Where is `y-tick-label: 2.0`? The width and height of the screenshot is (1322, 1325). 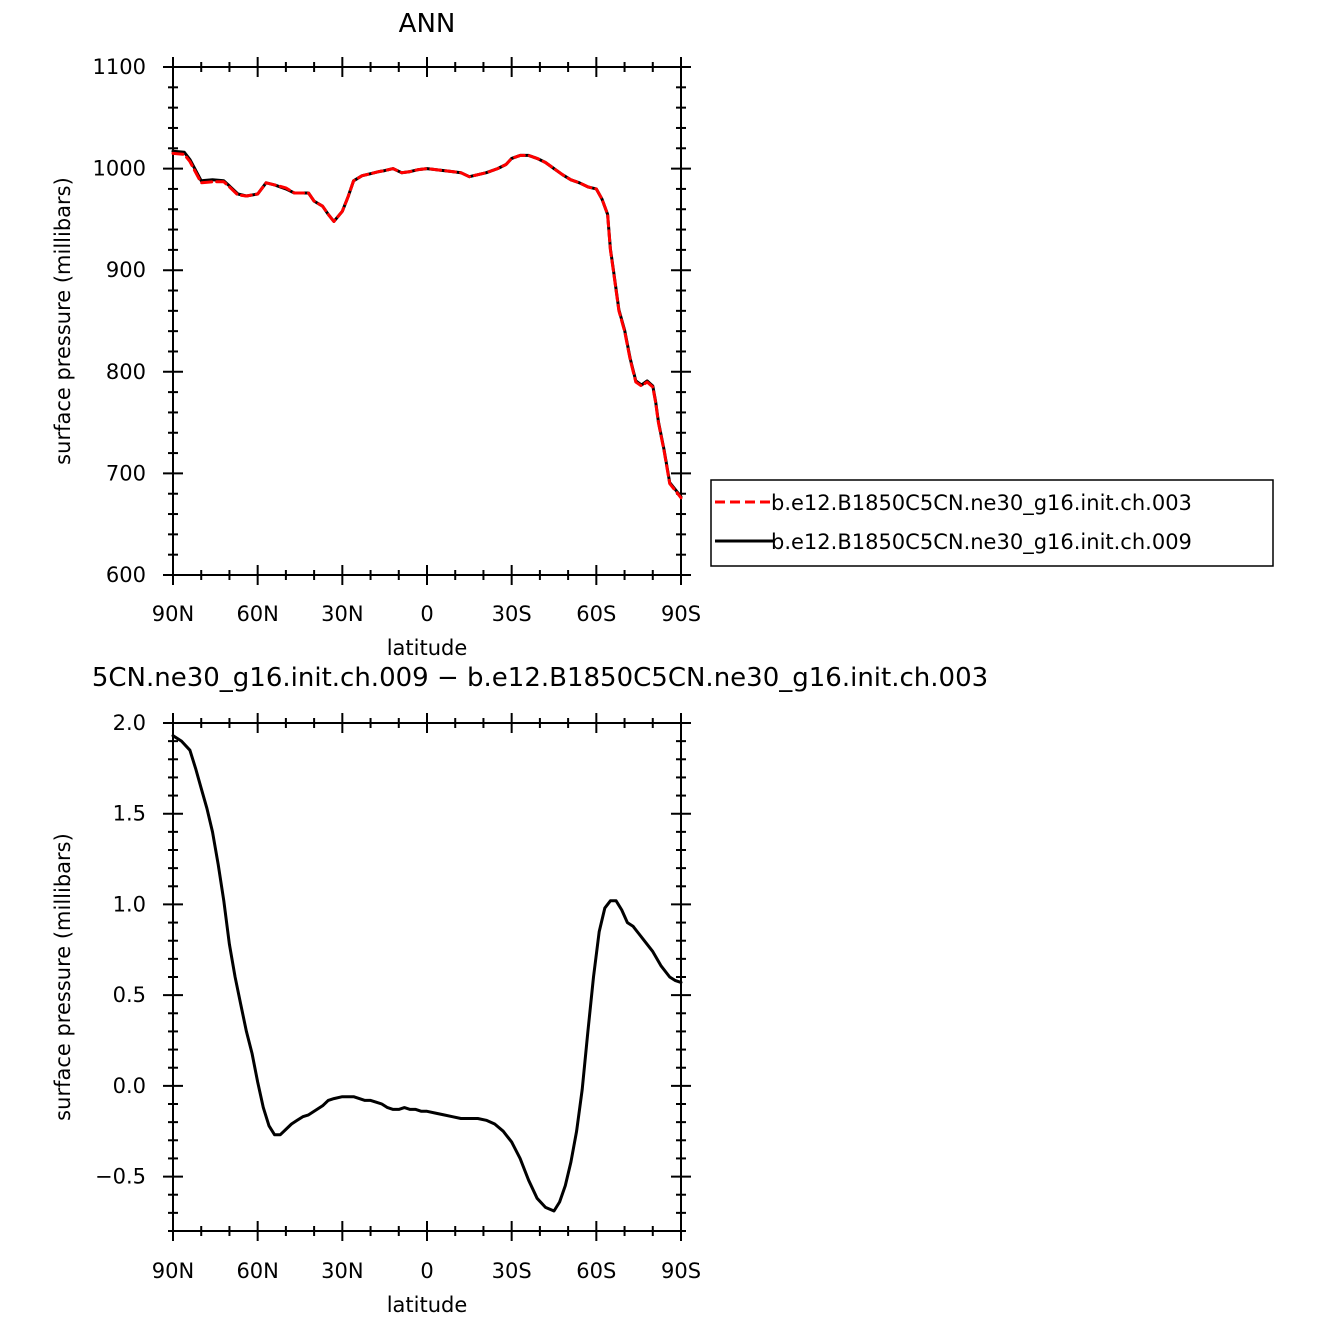 y-tick-label: 2.0 is located at coordinates (129, 723).